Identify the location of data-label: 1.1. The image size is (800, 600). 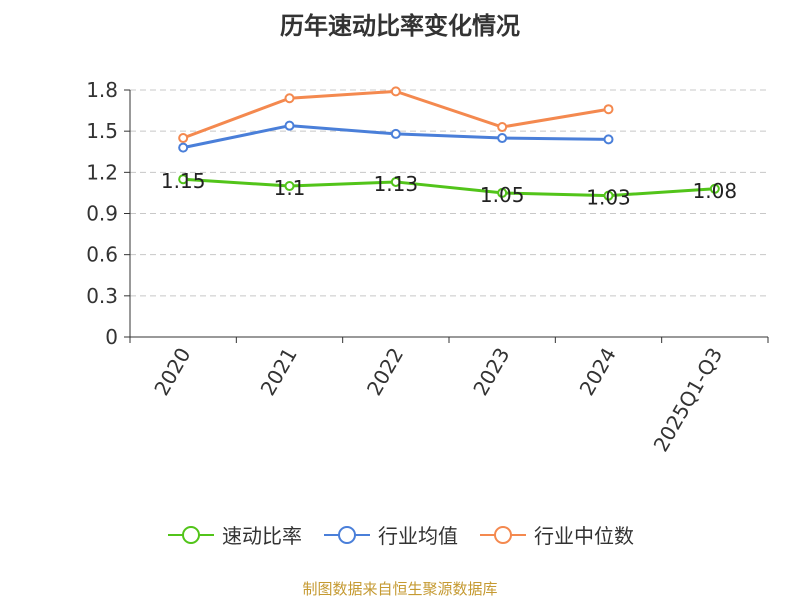
(290, 188).